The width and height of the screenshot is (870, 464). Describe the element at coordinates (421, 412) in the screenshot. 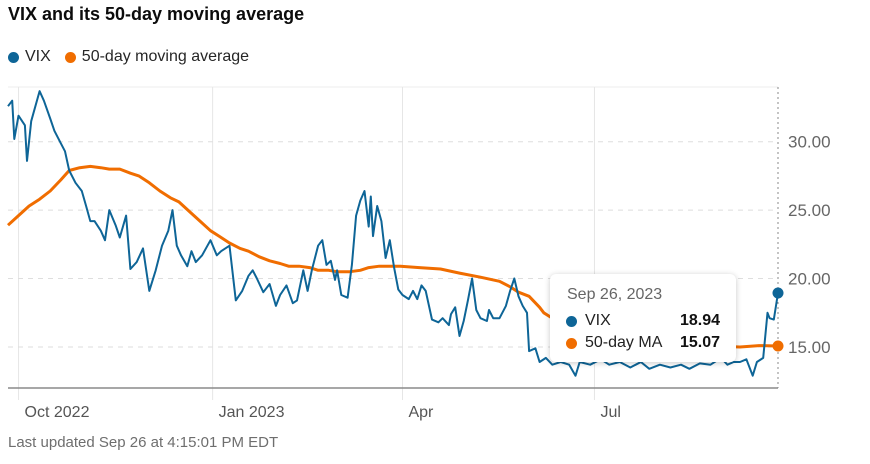

I see `x-tick-label: Apr` at that location.